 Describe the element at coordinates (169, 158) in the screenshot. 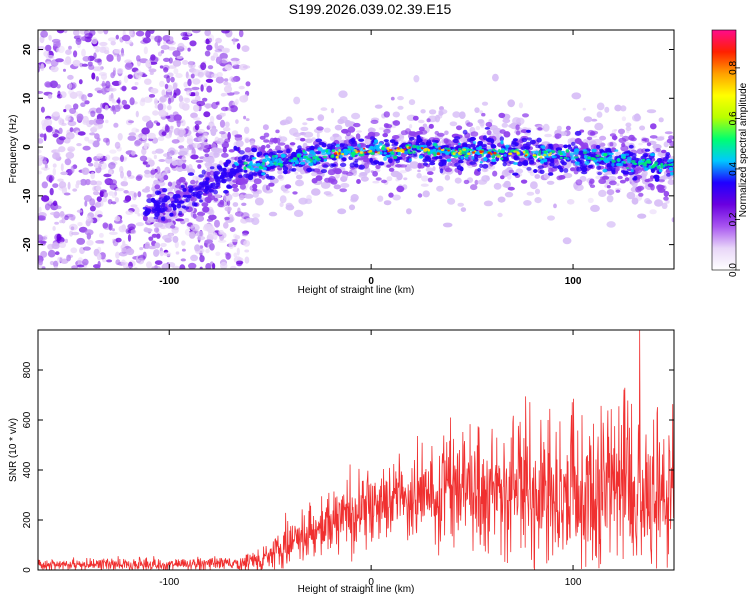

I see `spectrogram-x-tick-0: -100` at that location.